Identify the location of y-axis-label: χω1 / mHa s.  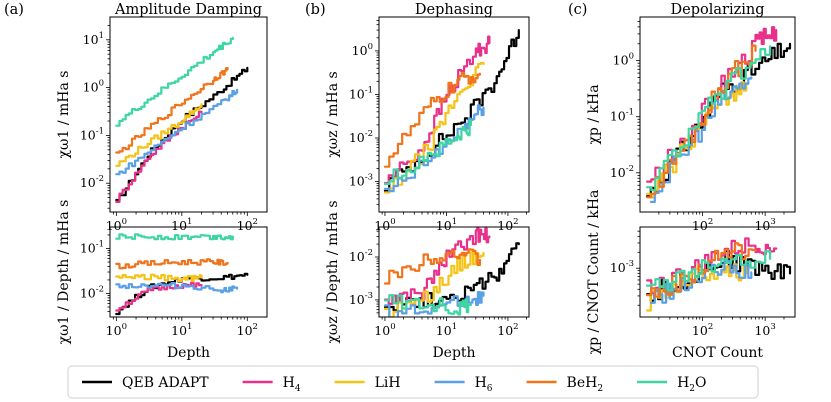
(64, 115).